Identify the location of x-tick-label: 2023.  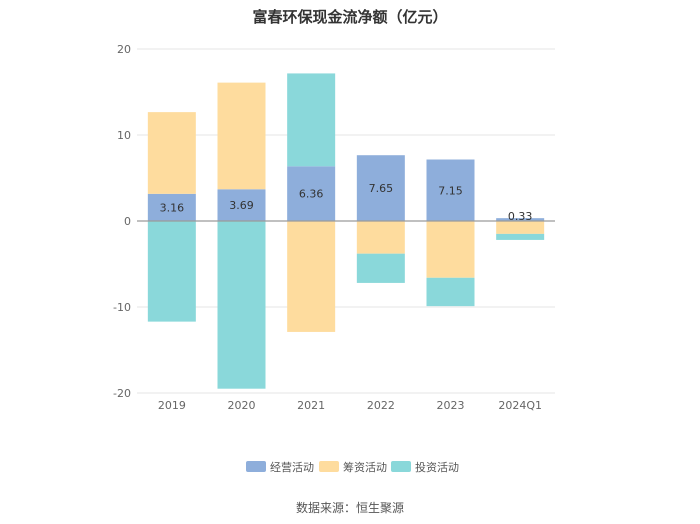
(451, 405).